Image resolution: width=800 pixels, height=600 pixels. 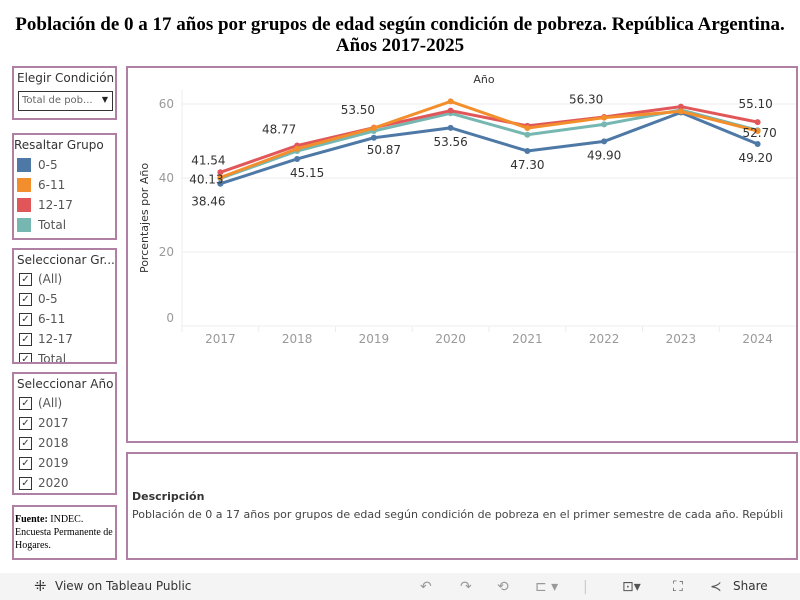 What do you see at coordinates (67, 356) in the screenshot?
I see `group-checkbox-item: ✓ Total` at bounding box center [67, 356].